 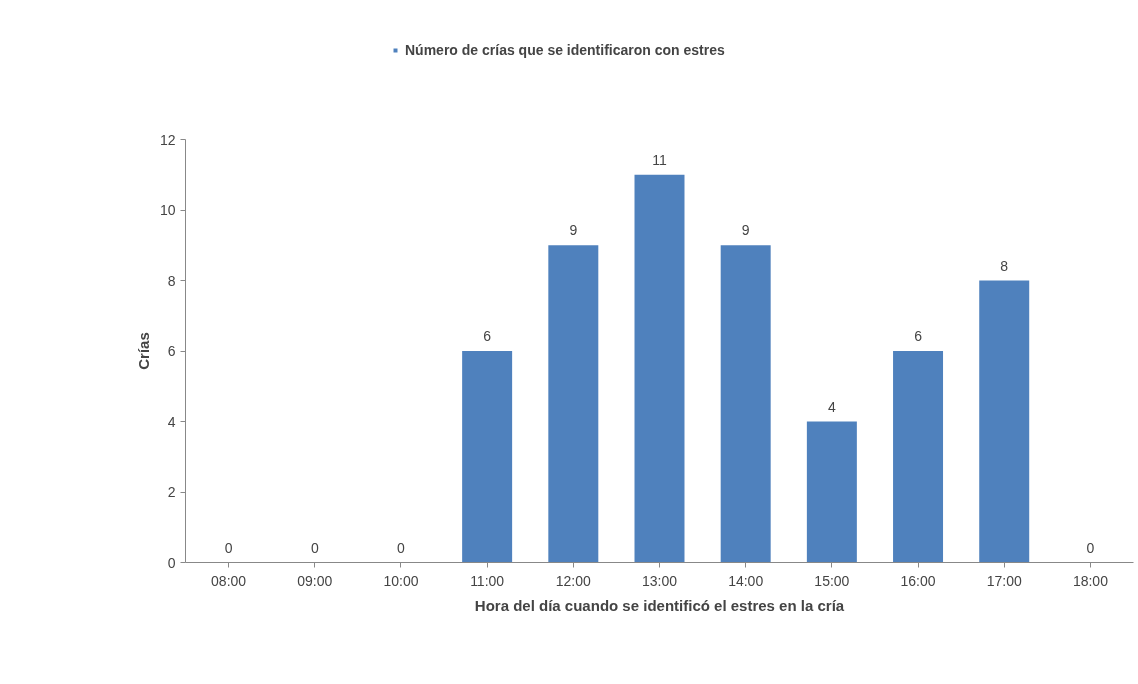 I want to click on y-tick-label: 8, so click(x=171, y=280).